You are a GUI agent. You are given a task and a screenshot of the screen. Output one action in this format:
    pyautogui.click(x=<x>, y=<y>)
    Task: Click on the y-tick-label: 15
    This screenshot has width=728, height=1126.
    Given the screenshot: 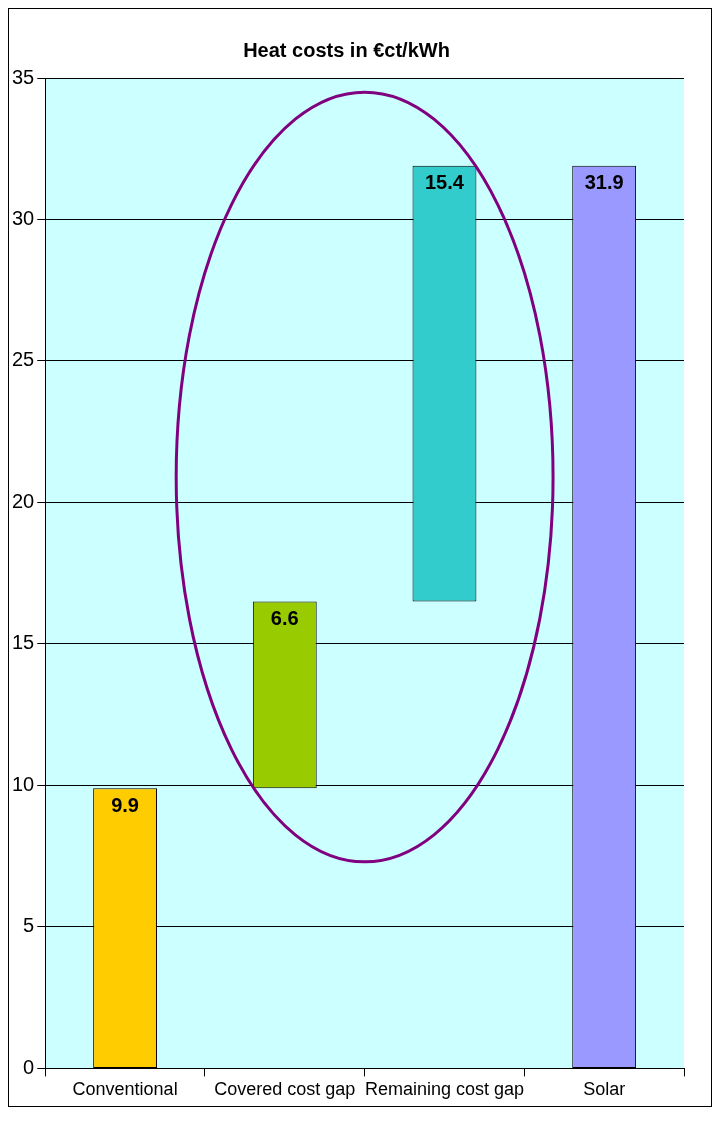 What is the action you would take?
    pyautogui.click(x=23, y=642)
    